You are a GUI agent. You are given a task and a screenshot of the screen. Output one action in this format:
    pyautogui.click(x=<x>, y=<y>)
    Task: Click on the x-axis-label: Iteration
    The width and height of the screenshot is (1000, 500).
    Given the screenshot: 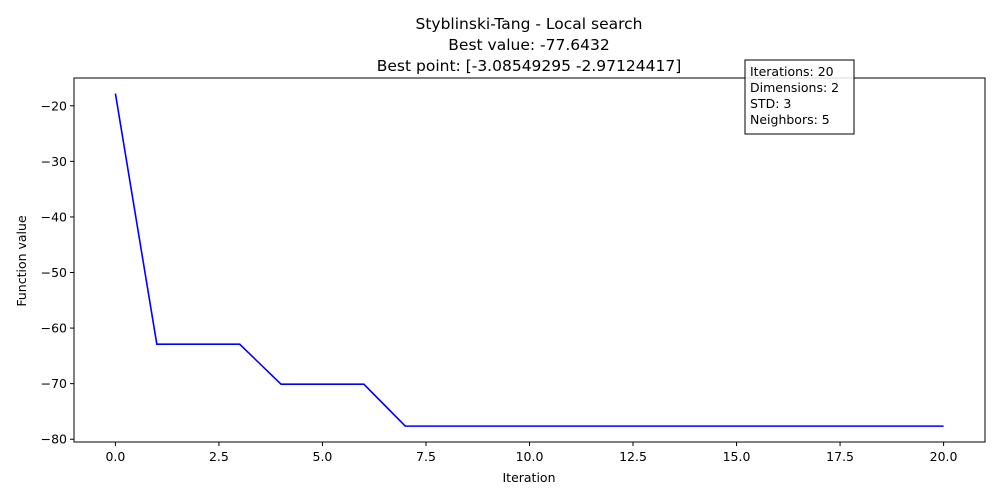 What is the action you would take?
    pyautogui.click(x=528, y=477)
    